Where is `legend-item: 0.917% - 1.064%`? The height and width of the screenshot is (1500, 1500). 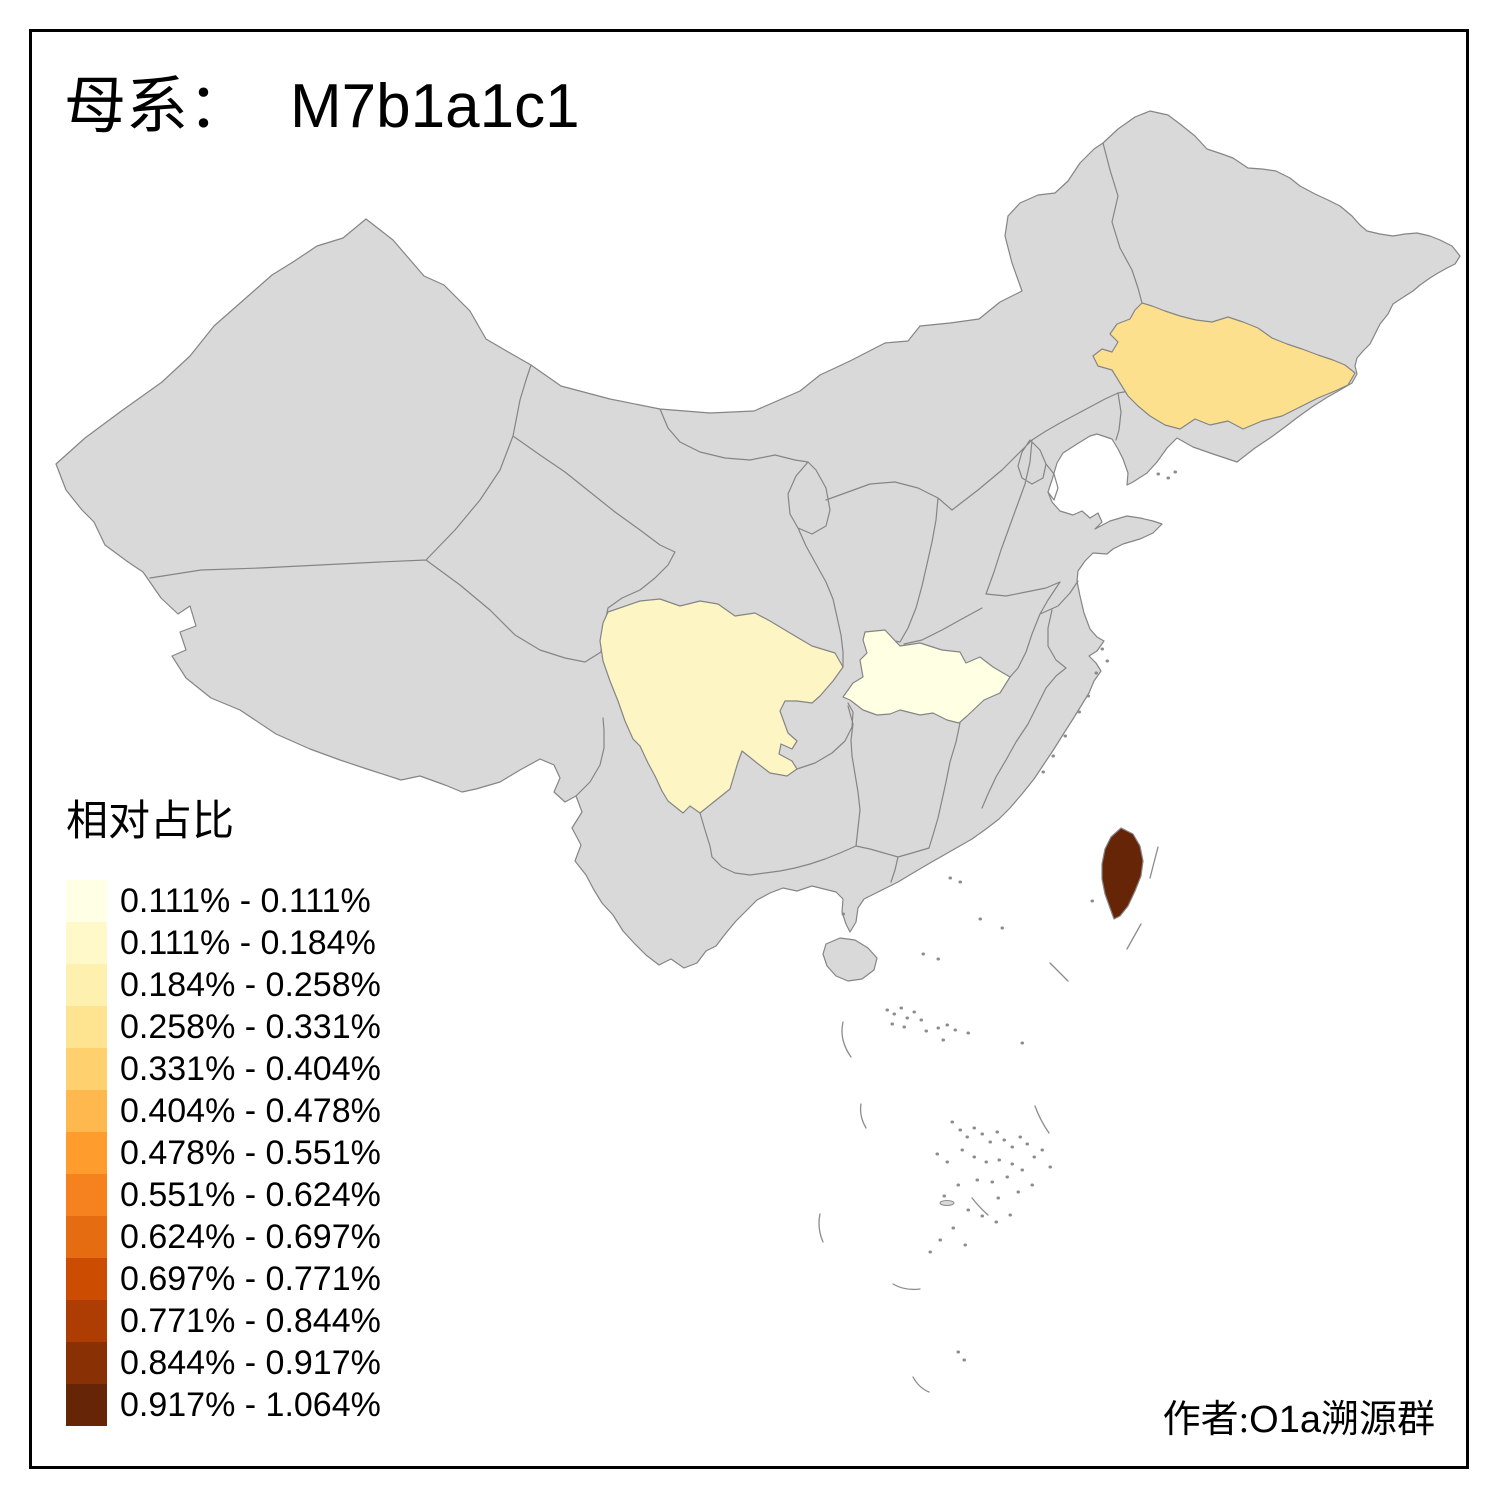 legend-item: 0.917% - 1.064% is located at coordinates (223, 1405).